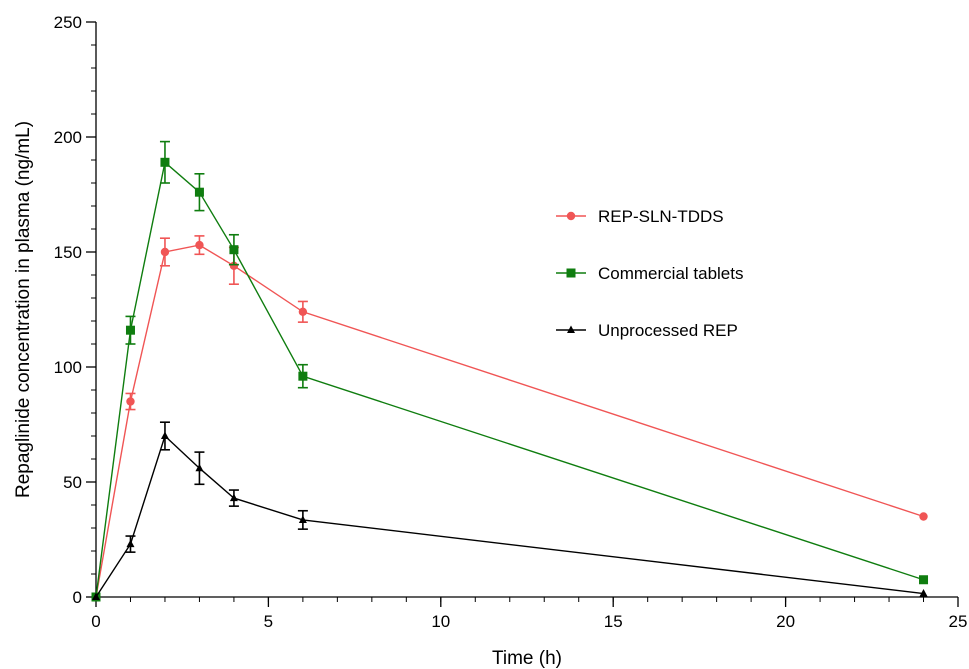 Image resolution: width=969 pixels, height=669 pixels. I want to click on legend-item: Unprocessed REP, so click(647, 330).